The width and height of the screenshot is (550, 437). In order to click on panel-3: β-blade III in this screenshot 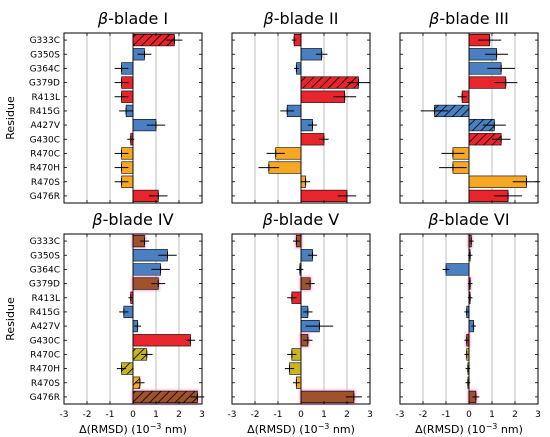, I will do `click(470, 106)`.